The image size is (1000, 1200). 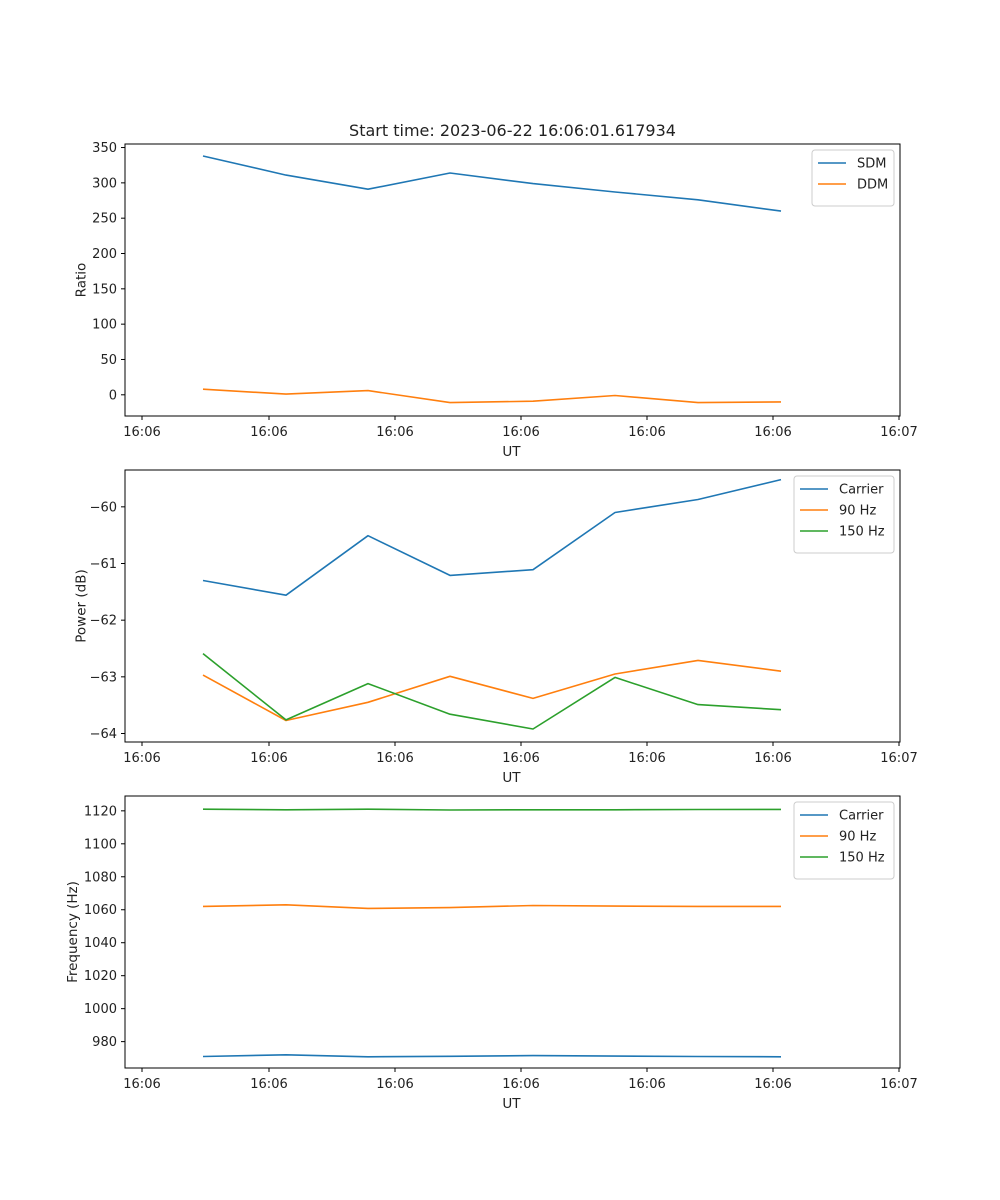 I want to click on y-tick-label: 50, so click(x=108, y=360).